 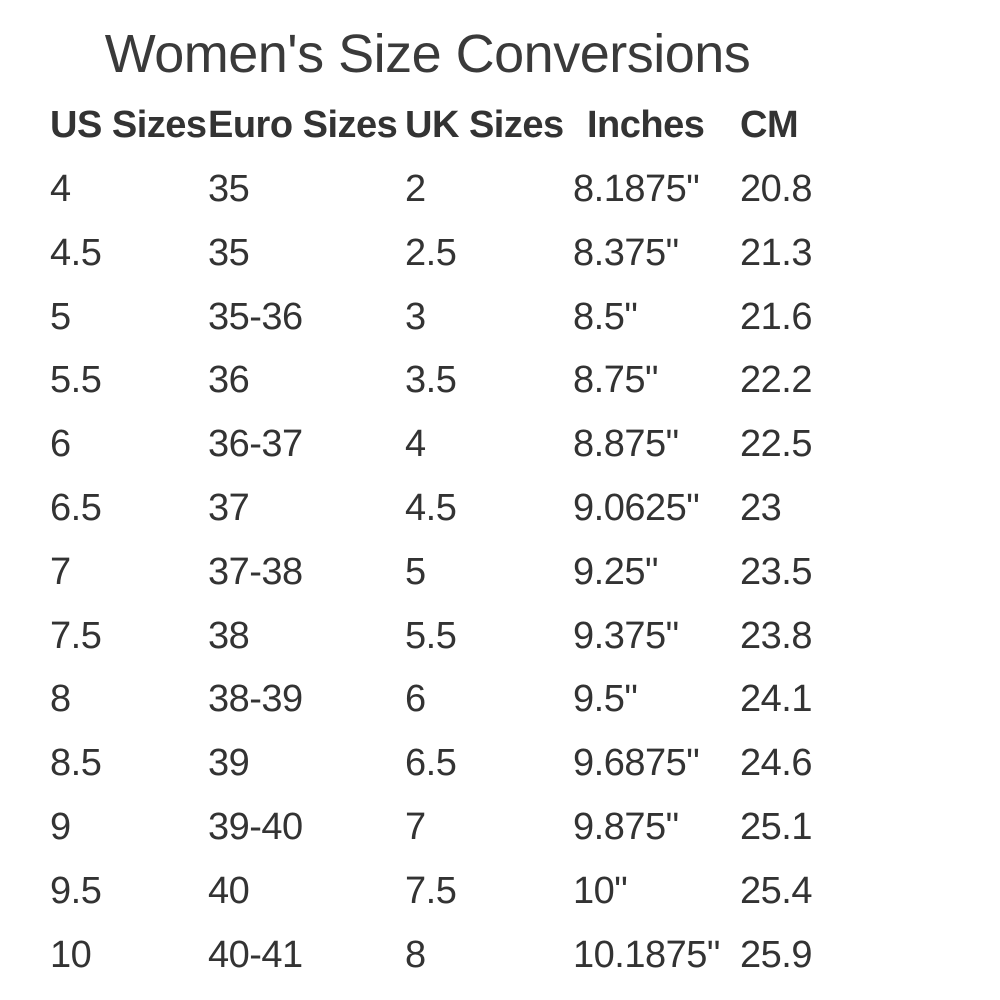 What do you see at coordinates (605, 699) in the screenshot?
I see `table-cell: 9.5"` at bounding box center [605, 699].